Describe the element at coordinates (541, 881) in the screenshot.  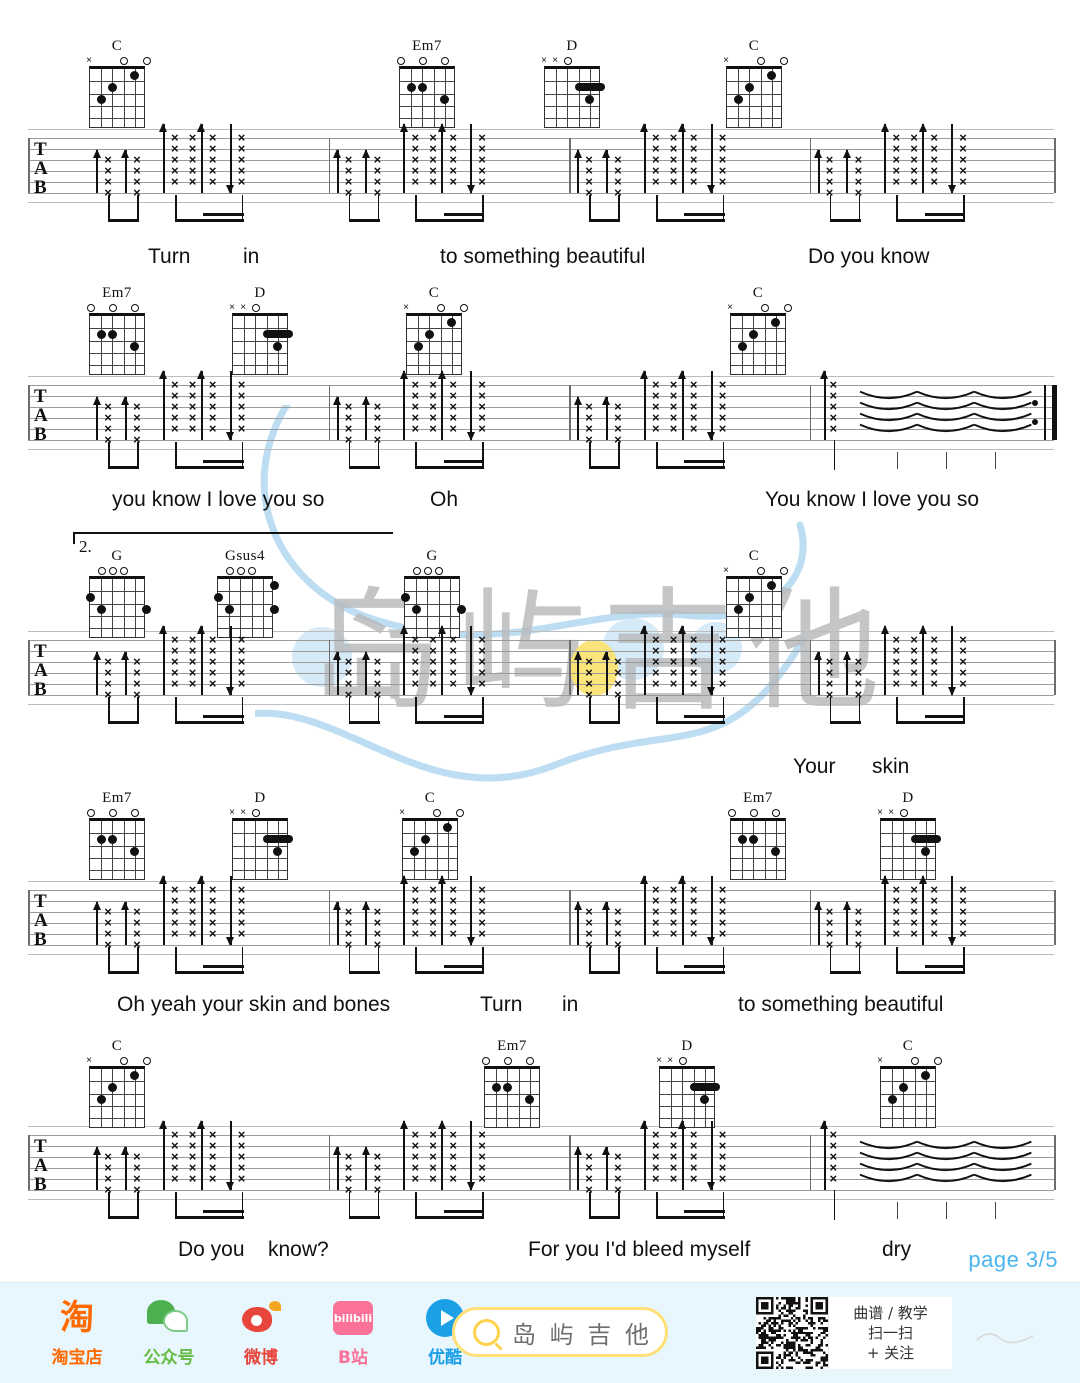
I see `staff-frame-top` at that location.